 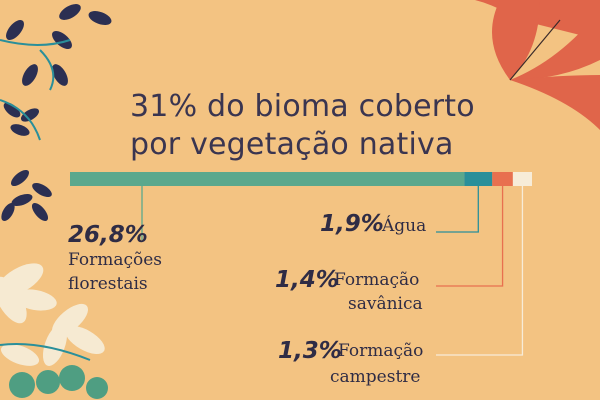 I want to click on cream-flowers-icon, so click(x=52, y=314).